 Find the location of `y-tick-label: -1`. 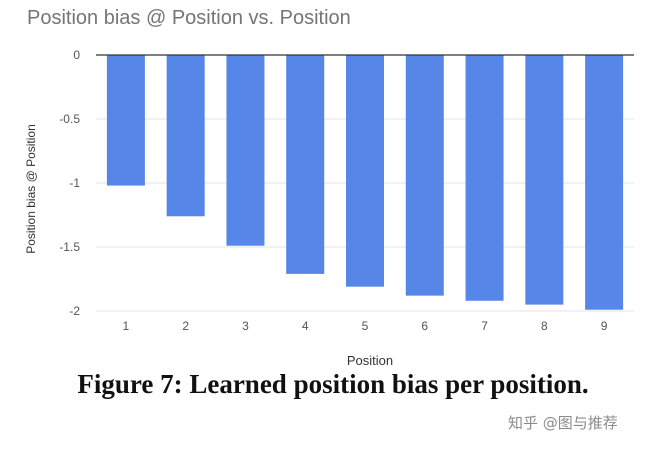

y-tick-label: -1 is located at coordinates (74, 183).